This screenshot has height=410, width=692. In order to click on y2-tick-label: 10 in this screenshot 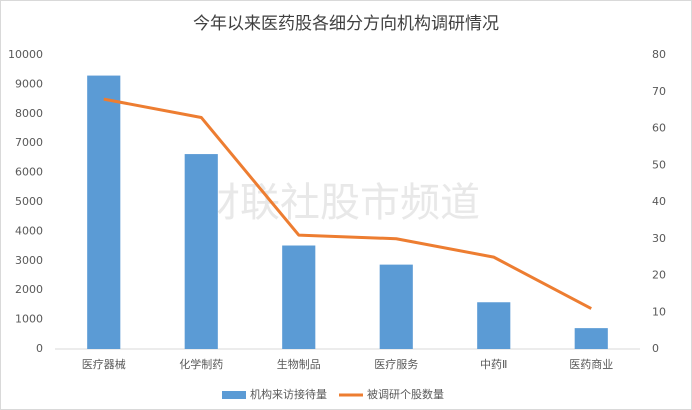, I will do `click(659, 311)`.